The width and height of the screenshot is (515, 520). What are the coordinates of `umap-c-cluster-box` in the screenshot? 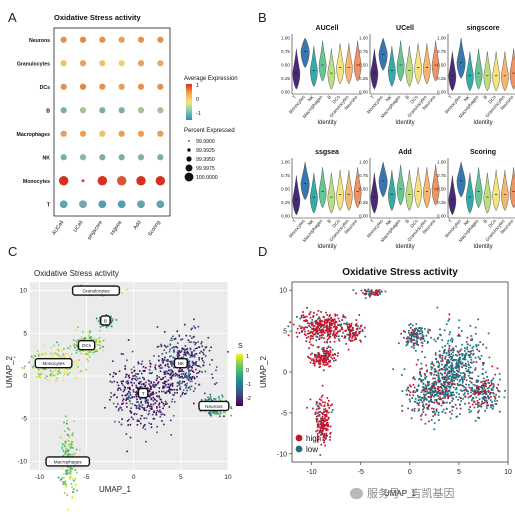 It's located at (53, 363).